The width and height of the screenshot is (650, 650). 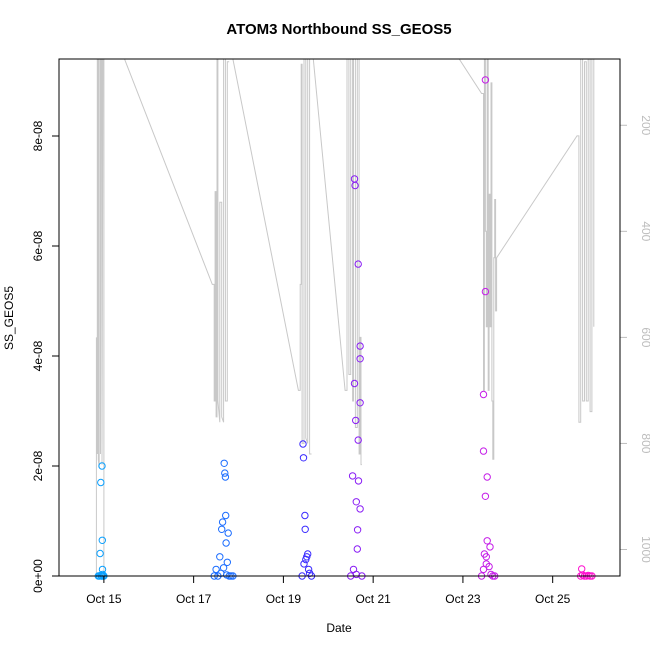 I want to click on y-tick-label: 8e-08, so click(x=38, y=135).